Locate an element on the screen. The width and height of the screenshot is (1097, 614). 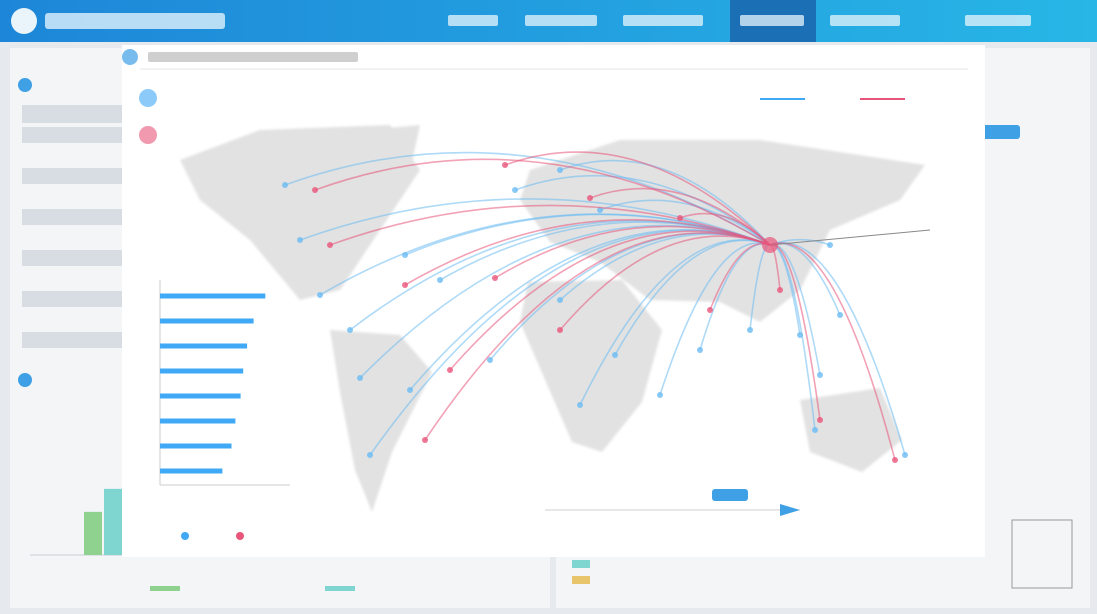
bar-chart is located at coordinates (213, 383).